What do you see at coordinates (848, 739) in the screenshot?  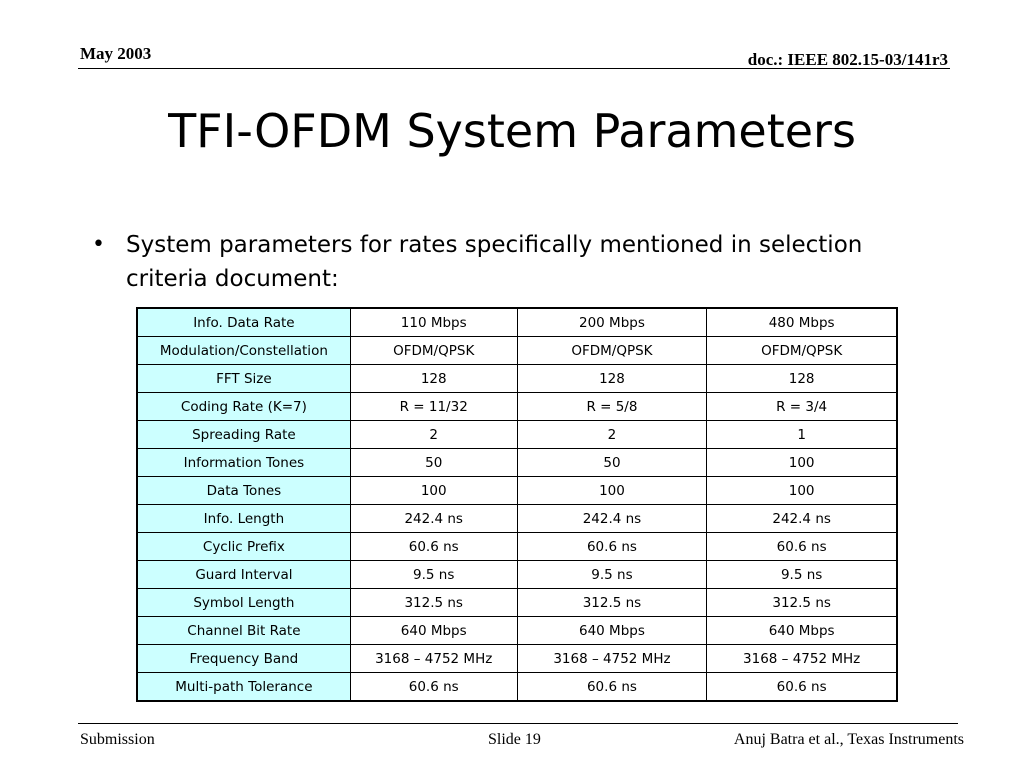 I see `footer-authors: Anuj Batra et al., Texas Instruments` at bounding box center [848, 739].